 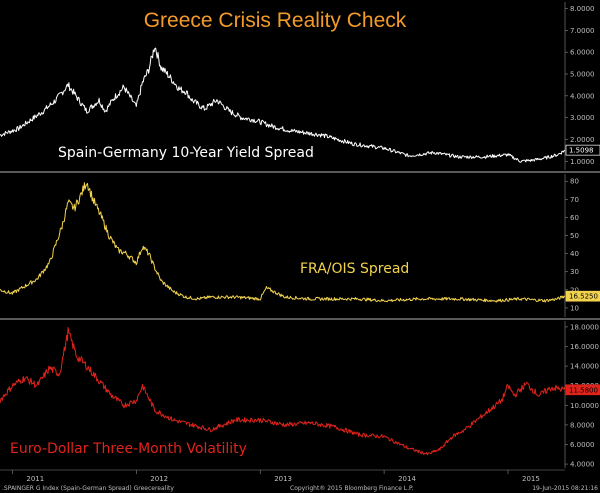 What do you see at coordinates (582, 162) in the screenshot?
I see `y-tick-label: 1.0000` at bounding box center [582, 162].